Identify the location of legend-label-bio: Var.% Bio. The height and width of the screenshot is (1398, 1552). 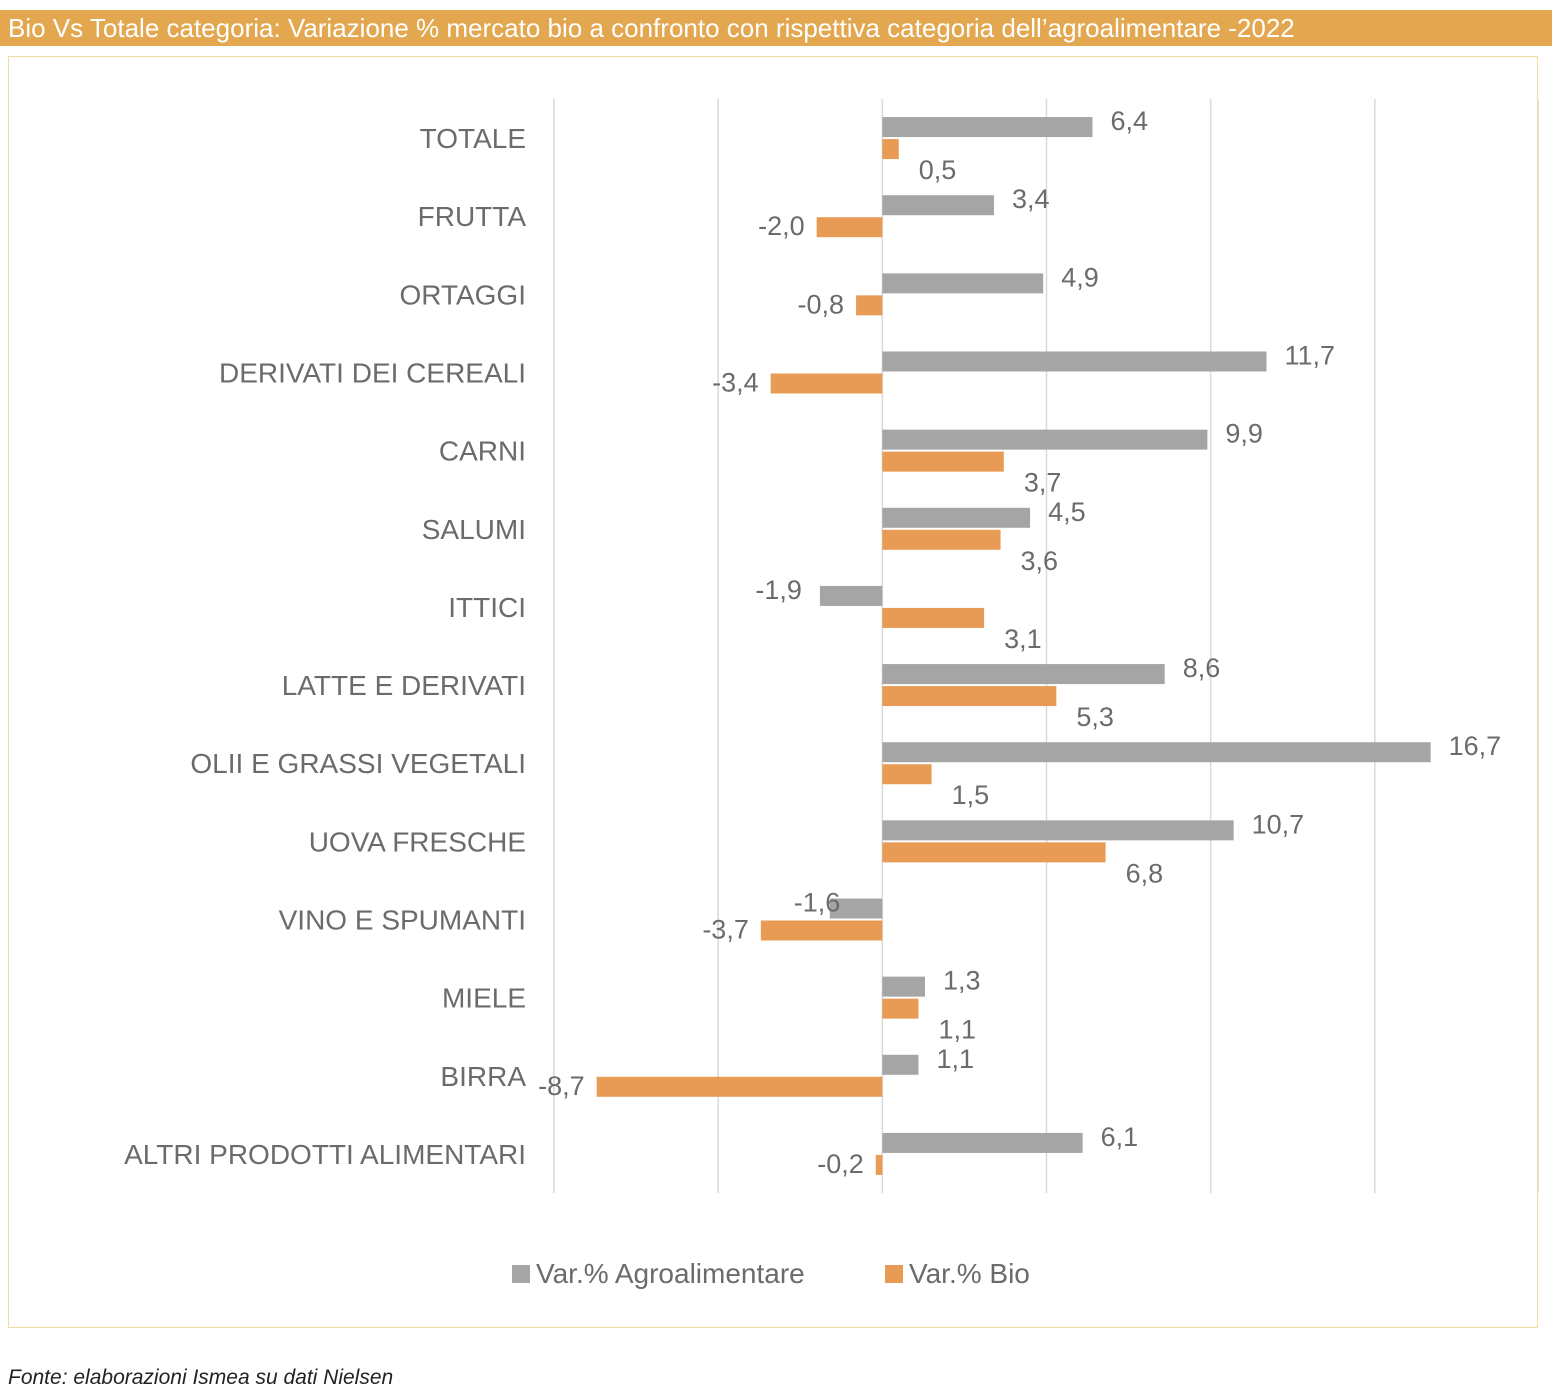
(969, 1273).